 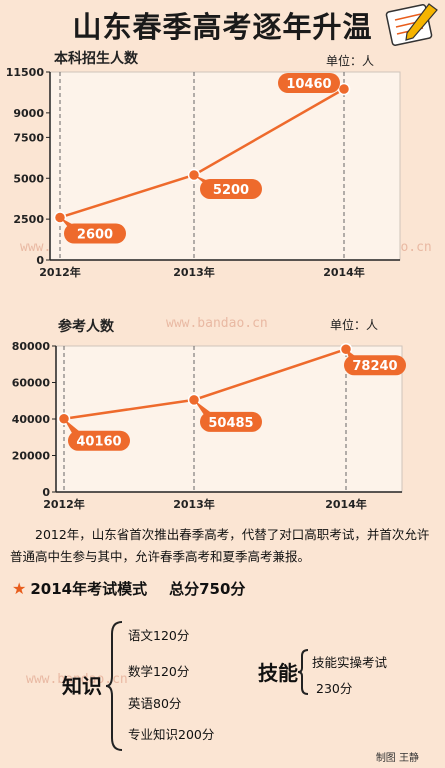 I want to click on exam-mode-label: 2014年考试模式, so click(x=89, y=589).